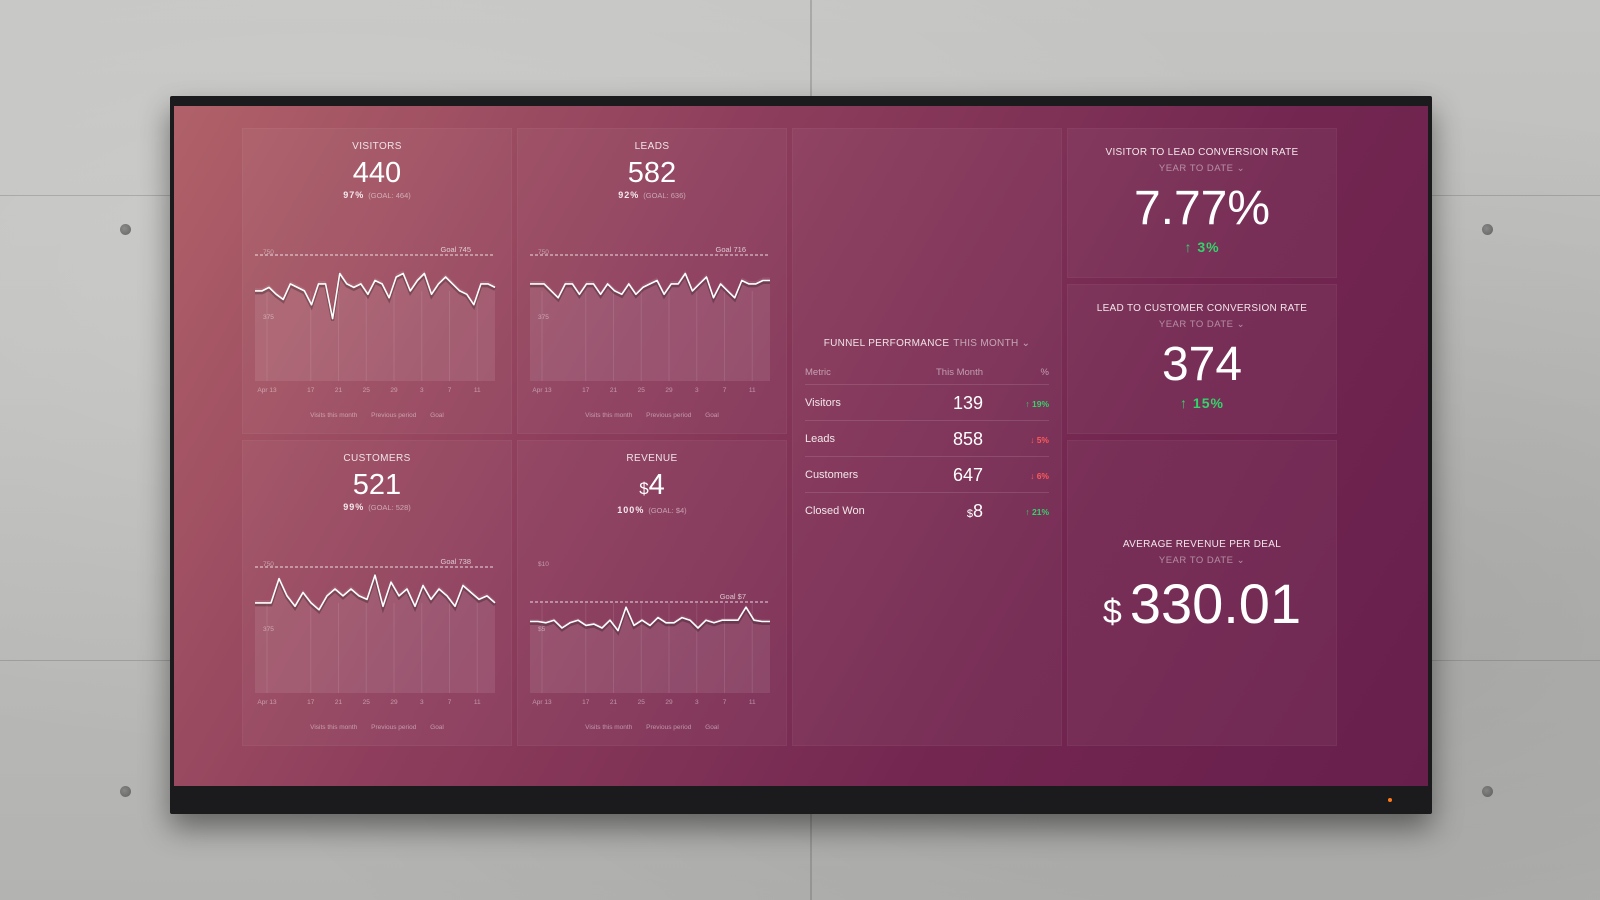 The width and height of the screenshot is (1600, 900). What do you see at coordinates (1202, 168) in the screenshot?
I see `v2l-period-dropdown: YEAR TO DATE ⌄` at bounding box center [1202, 168].